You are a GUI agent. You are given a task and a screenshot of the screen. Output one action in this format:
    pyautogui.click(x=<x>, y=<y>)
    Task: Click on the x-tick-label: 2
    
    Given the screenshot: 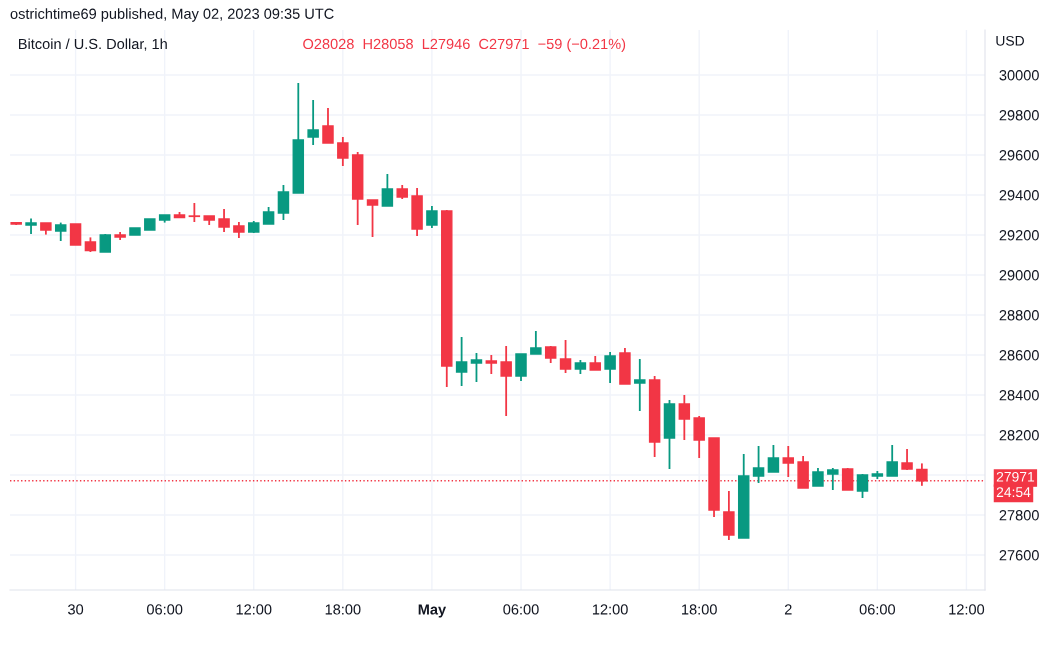 What is the action you would take?
    pyautogui.click(x=788, y=609)
    